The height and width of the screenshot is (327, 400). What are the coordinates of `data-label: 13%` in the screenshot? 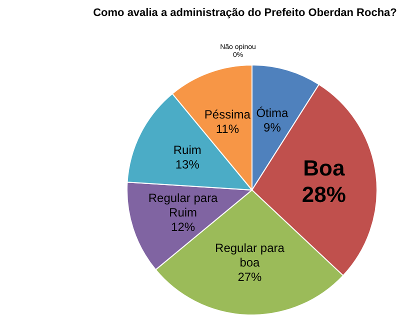 It's located at (187, 164).